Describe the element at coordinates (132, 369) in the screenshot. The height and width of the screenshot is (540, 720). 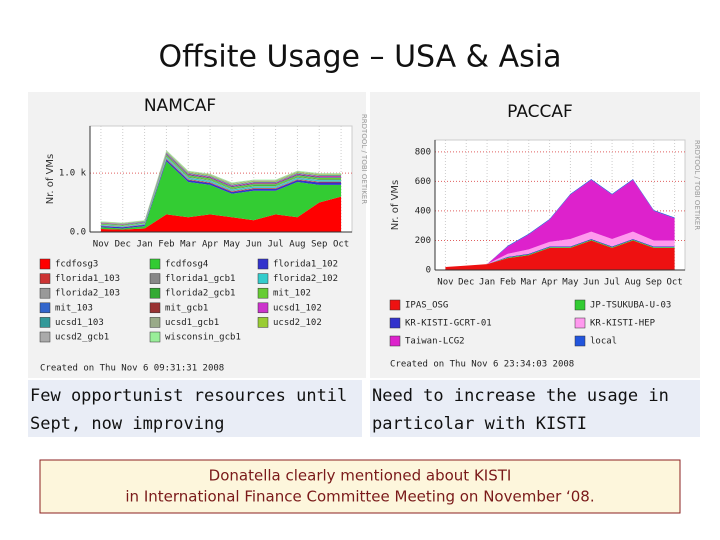
I see `created-note: Created on Thu Nov 6 09:31:31 2008` at that location.